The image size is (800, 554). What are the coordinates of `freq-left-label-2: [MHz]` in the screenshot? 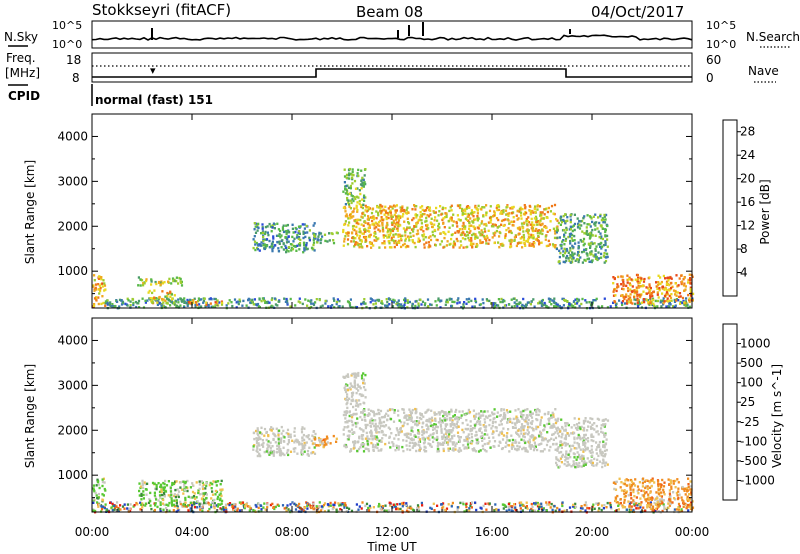 It's located at (22, 73).